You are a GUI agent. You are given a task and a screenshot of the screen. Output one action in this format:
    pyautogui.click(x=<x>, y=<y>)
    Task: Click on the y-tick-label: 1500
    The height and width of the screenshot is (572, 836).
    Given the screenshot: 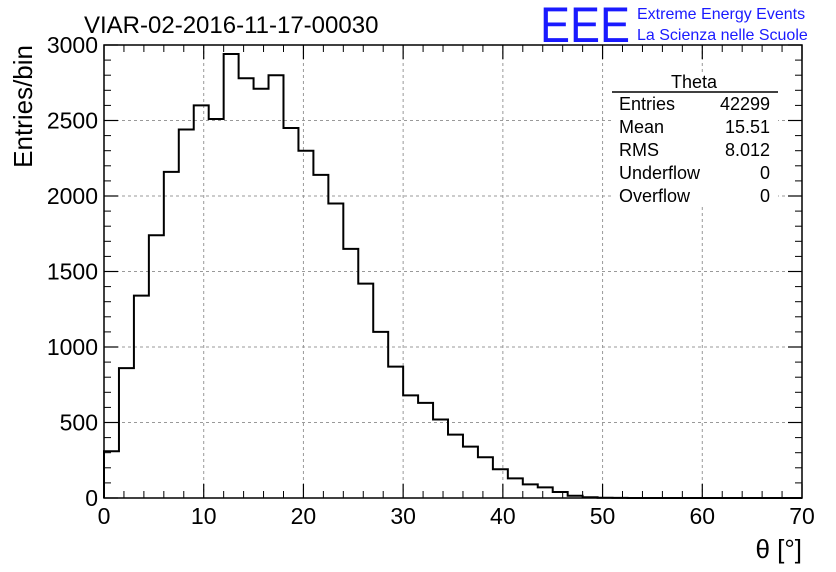 What is the action you would take?
    pyautogui.click(x=72, y=272)
    